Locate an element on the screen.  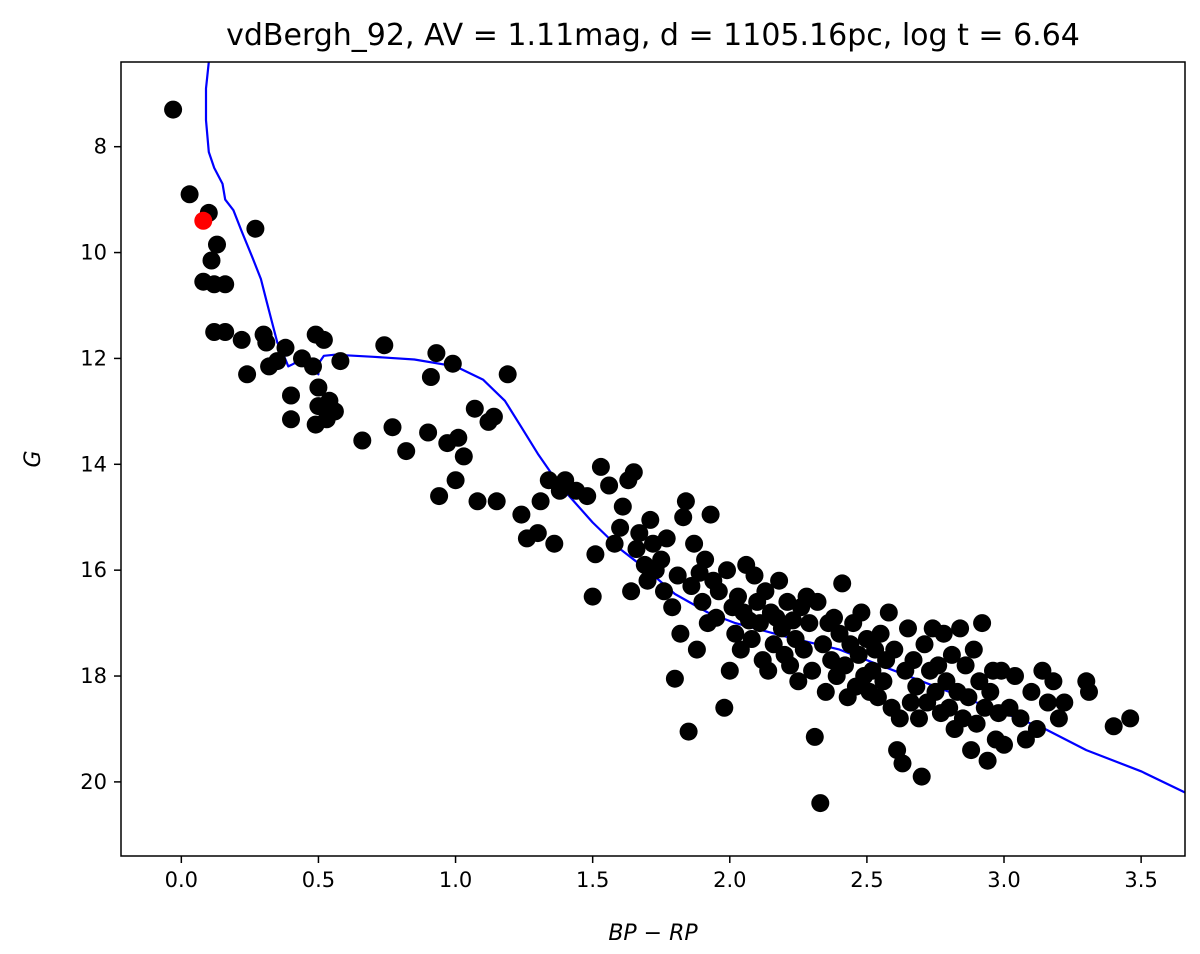
y-tick-label: 20 is located at coordinates (93, 782).